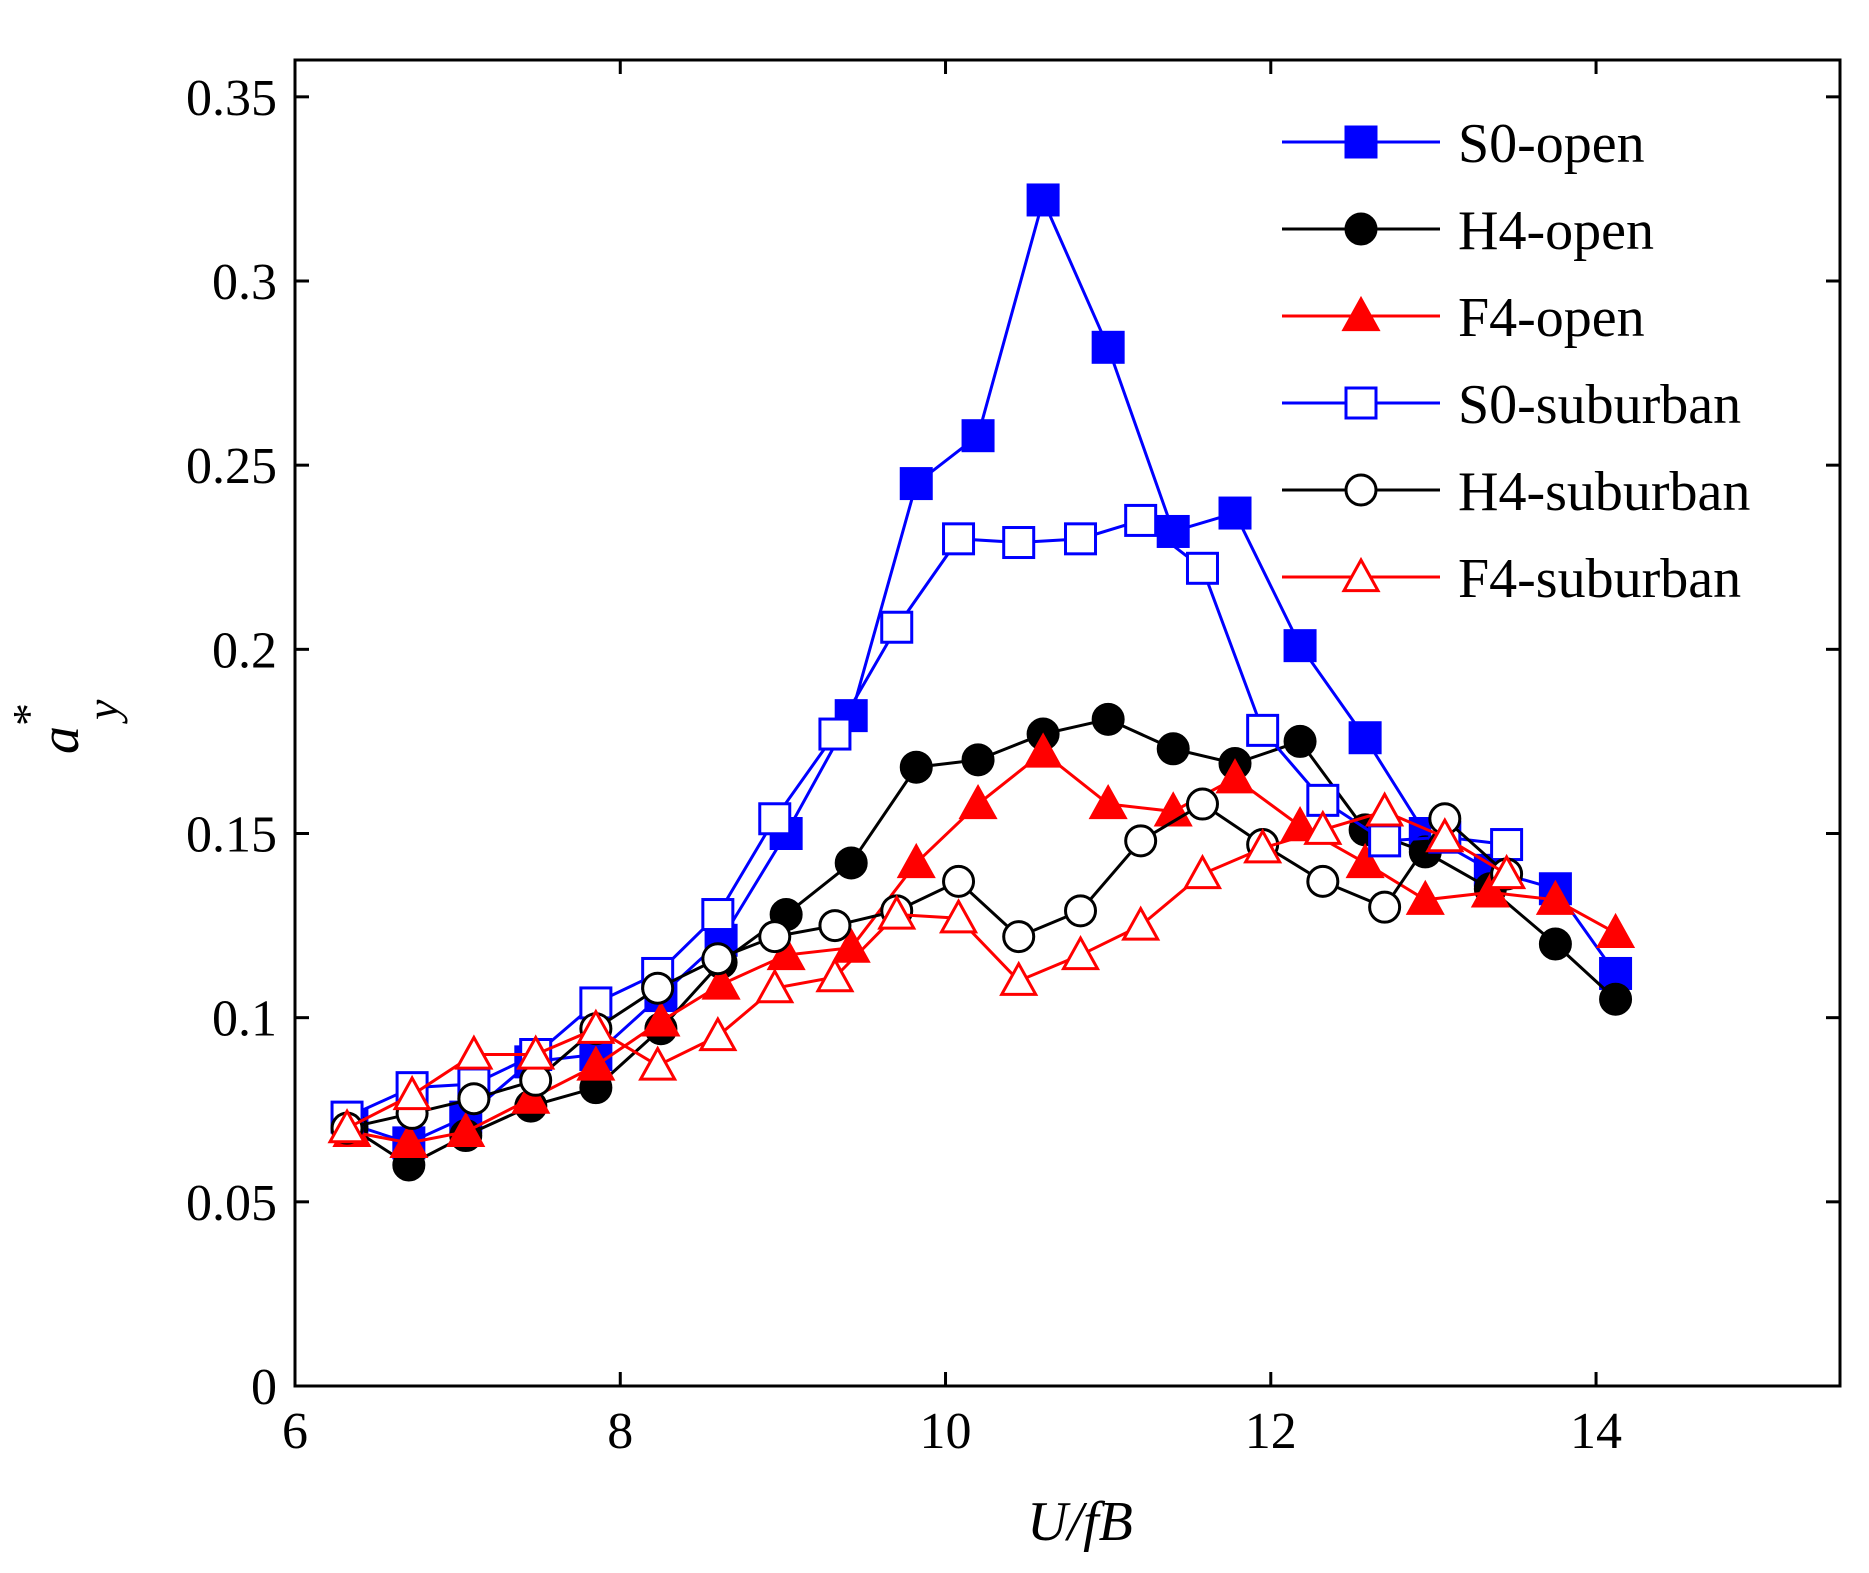 Image resolution: width=1869 pixels, height=1573 pixels. I want to click on y-tick-label: 0.1, so click(244, 1019).